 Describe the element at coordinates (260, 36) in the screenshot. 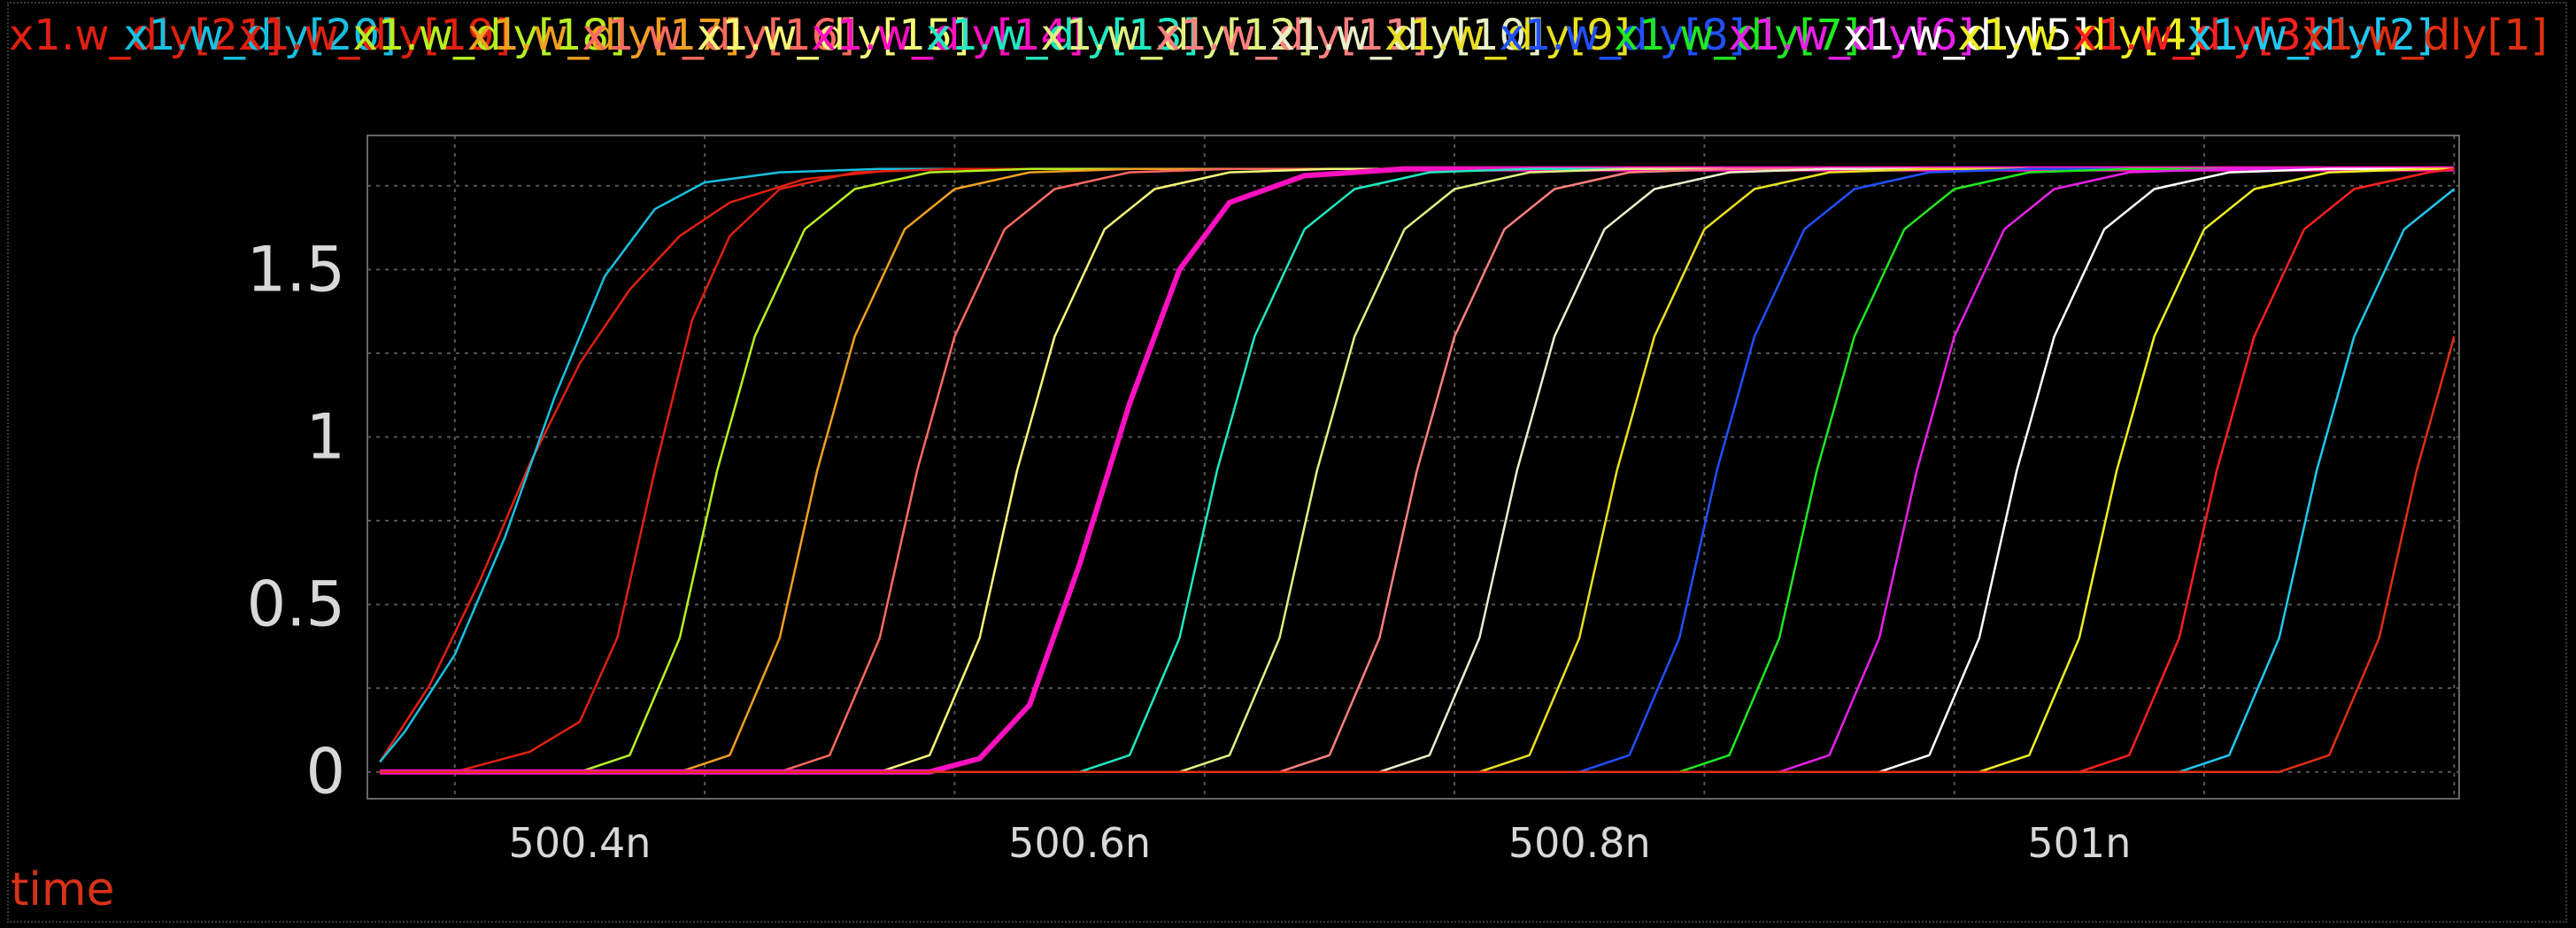

I see `legend-entry: x1.w_dly[20]` at that location.